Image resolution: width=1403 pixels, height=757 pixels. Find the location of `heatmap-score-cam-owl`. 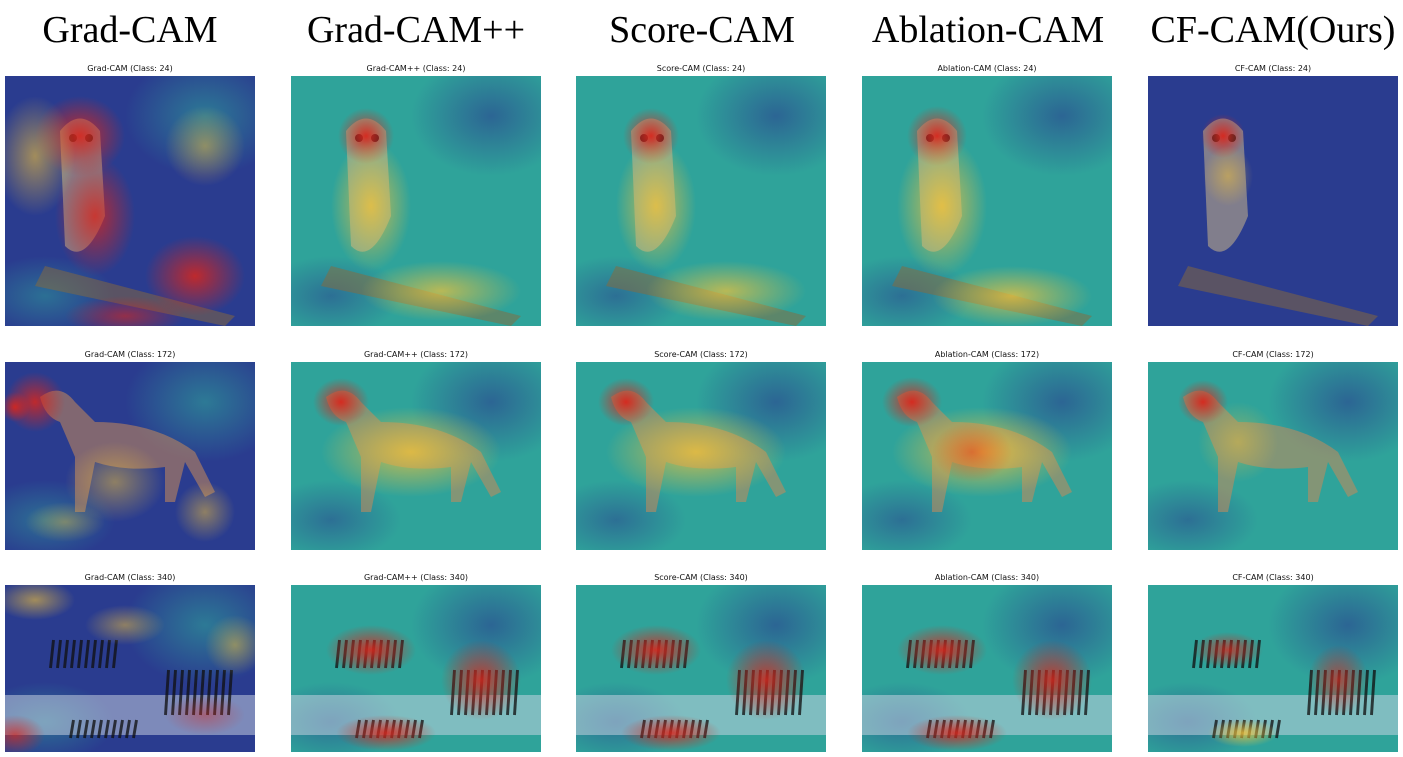

heatmap-score-cam-owl is located at coordinates (701, 201).